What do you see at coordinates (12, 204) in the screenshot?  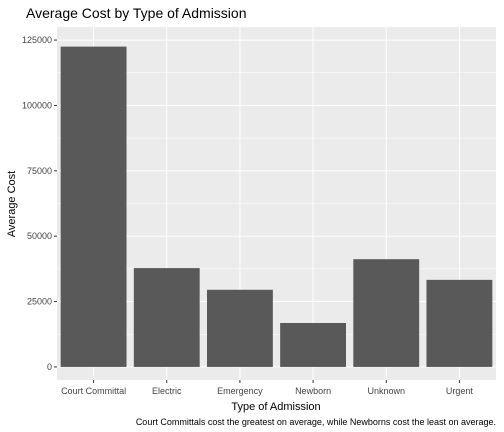 I see `y-axis-title: Average Cost` at bounding box center [12, 204].